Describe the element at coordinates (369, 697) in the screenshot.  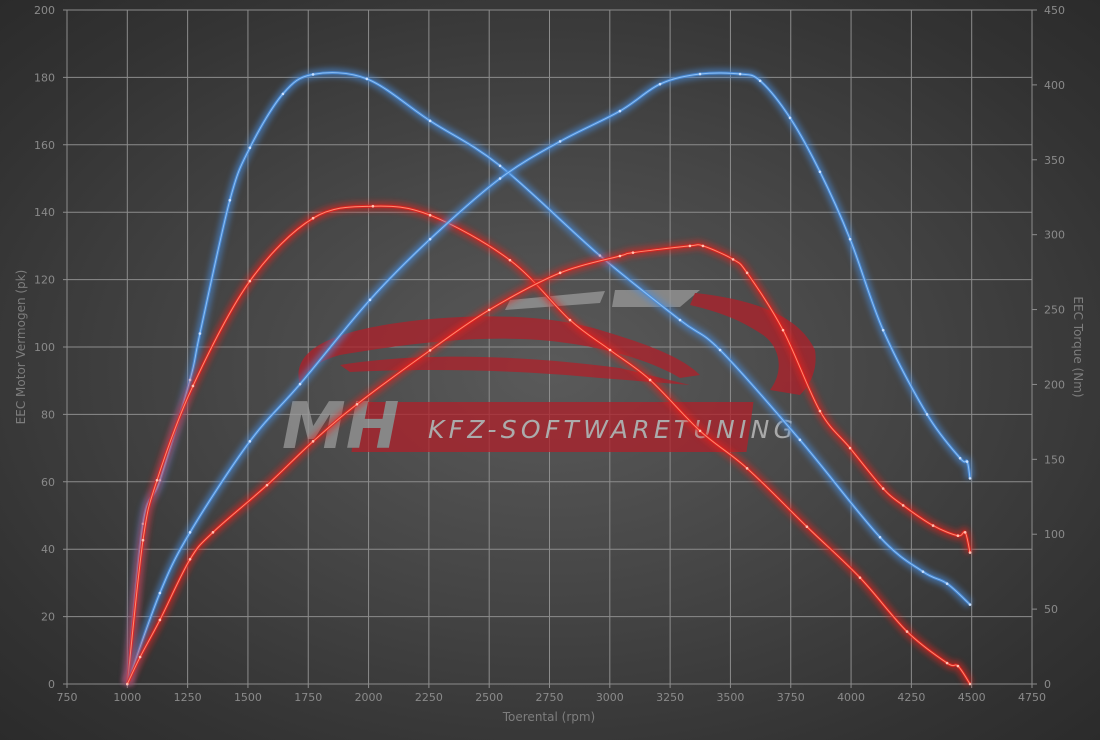
I see `x-tick-label: 2000` at that location.